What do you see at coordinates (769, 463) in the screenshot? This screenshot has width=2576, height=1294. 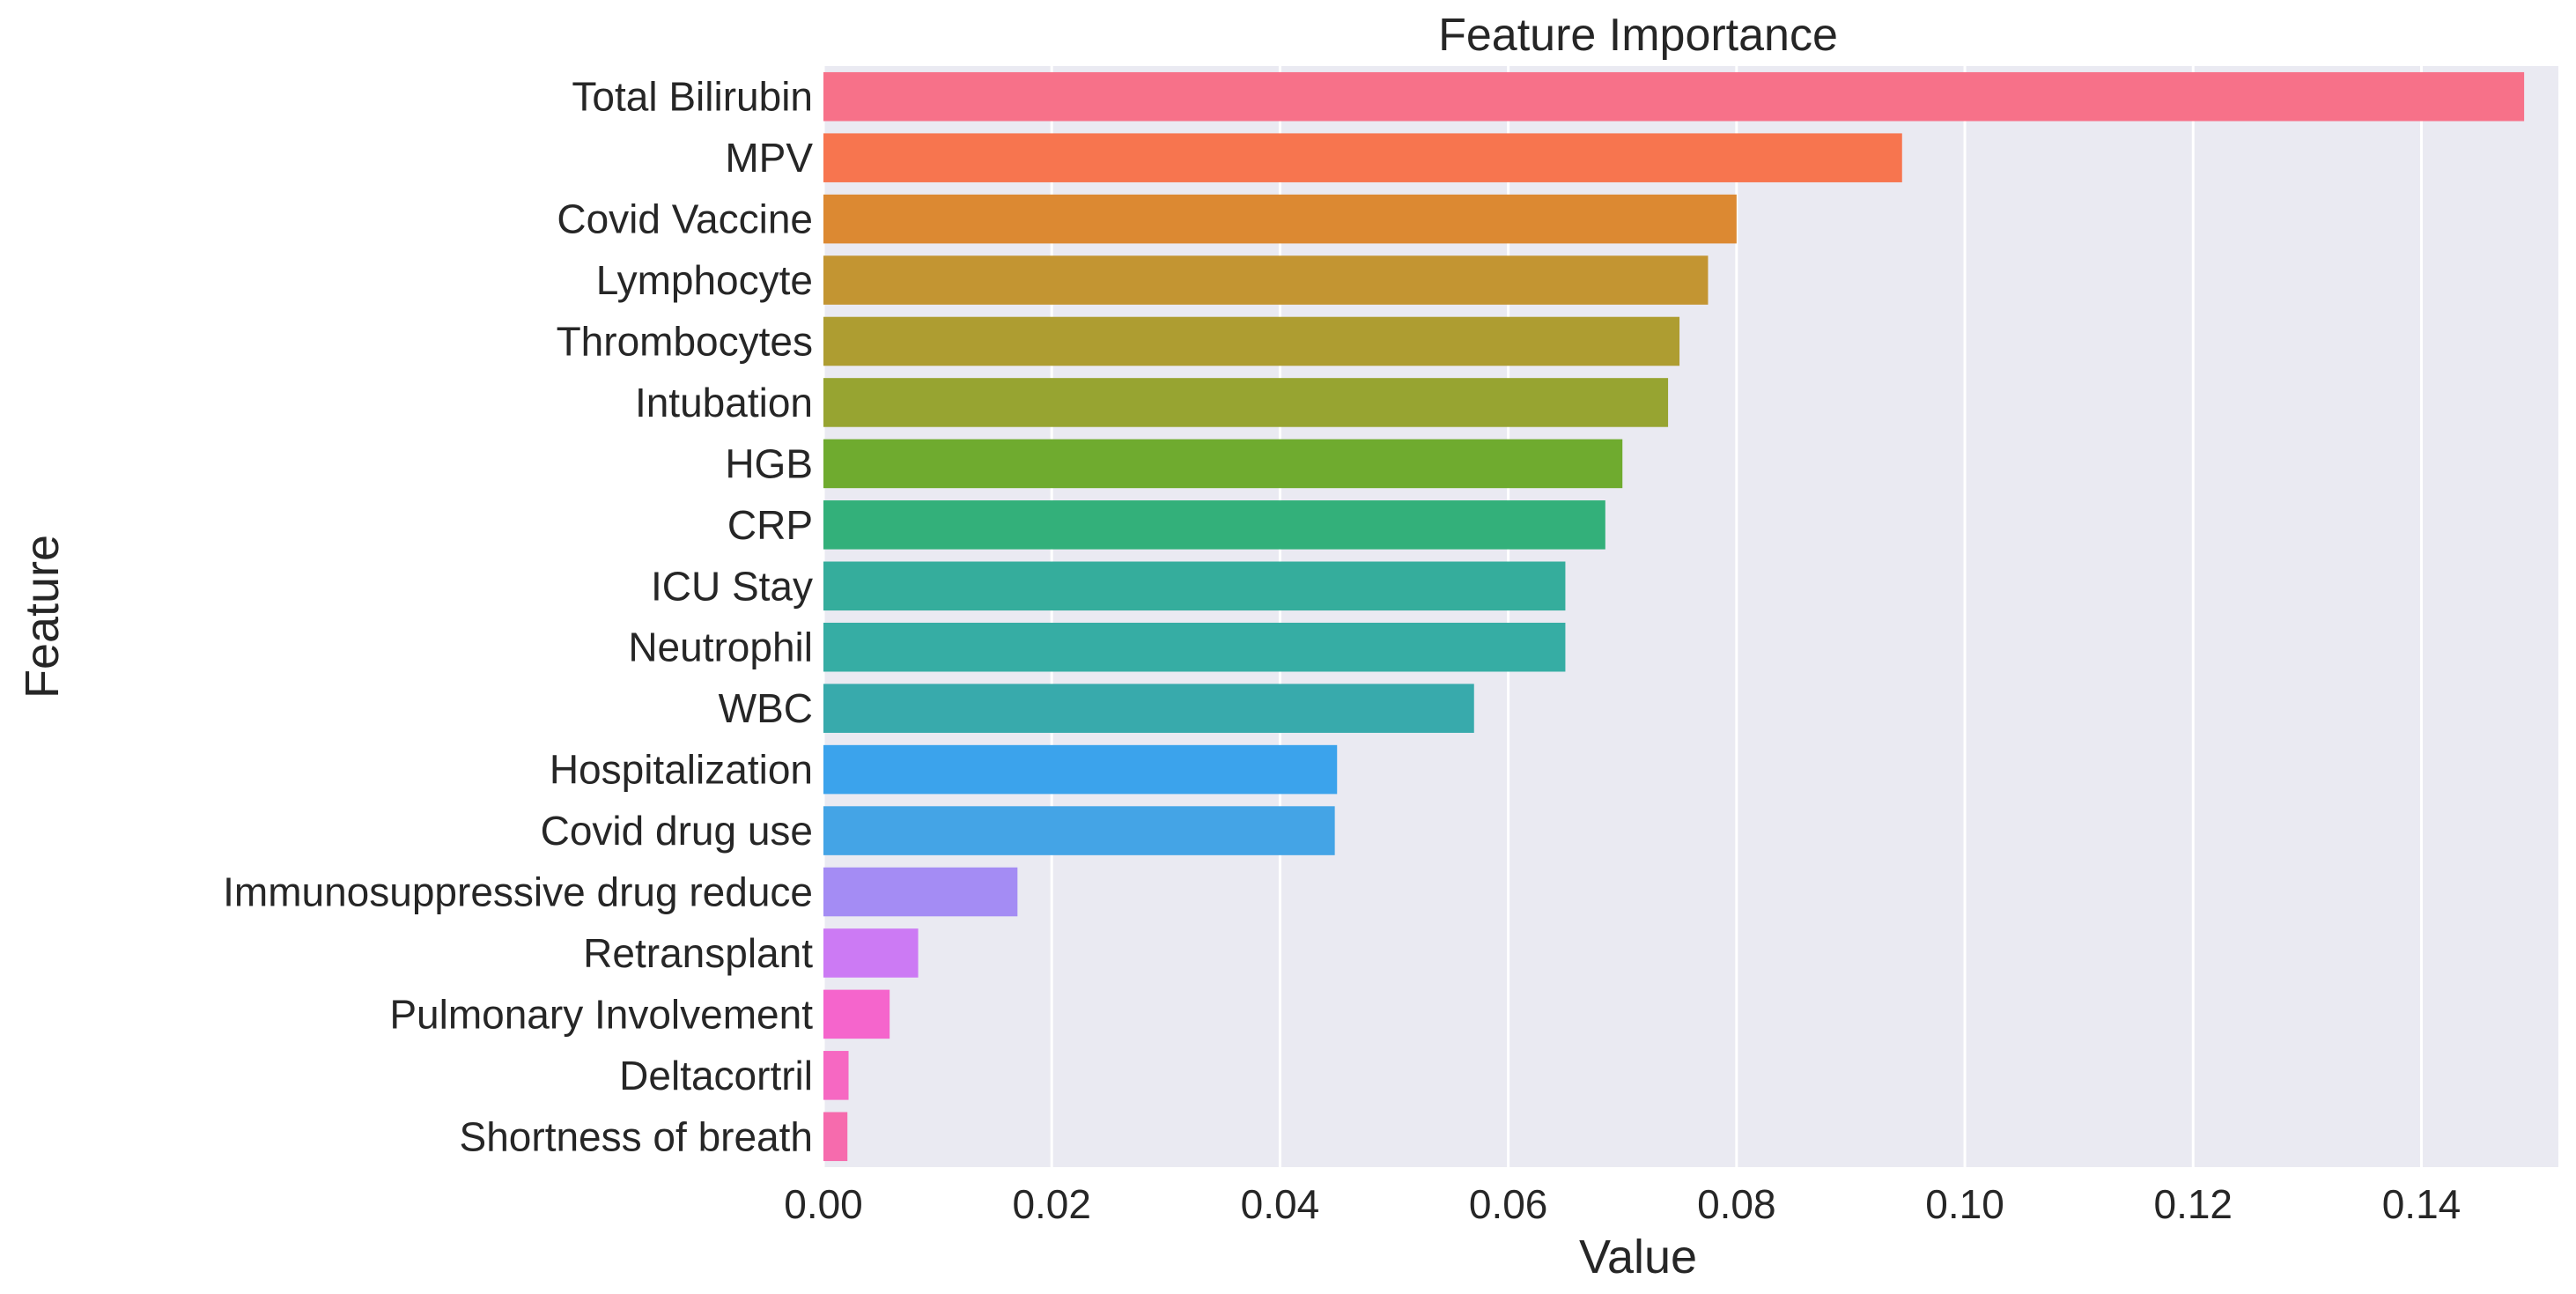 I see `y-tick-label-6: HGB` at bounding box center [769, 463].